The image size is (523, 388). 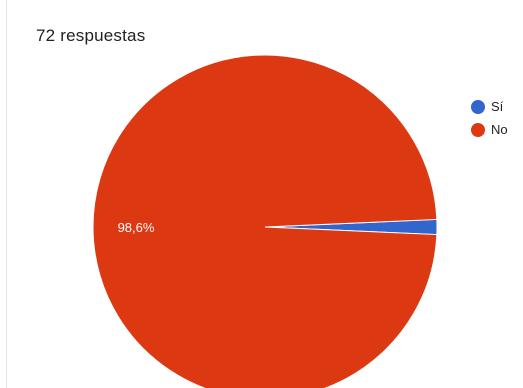 I want to click on legend-label: No, so click(x=499, y=129).